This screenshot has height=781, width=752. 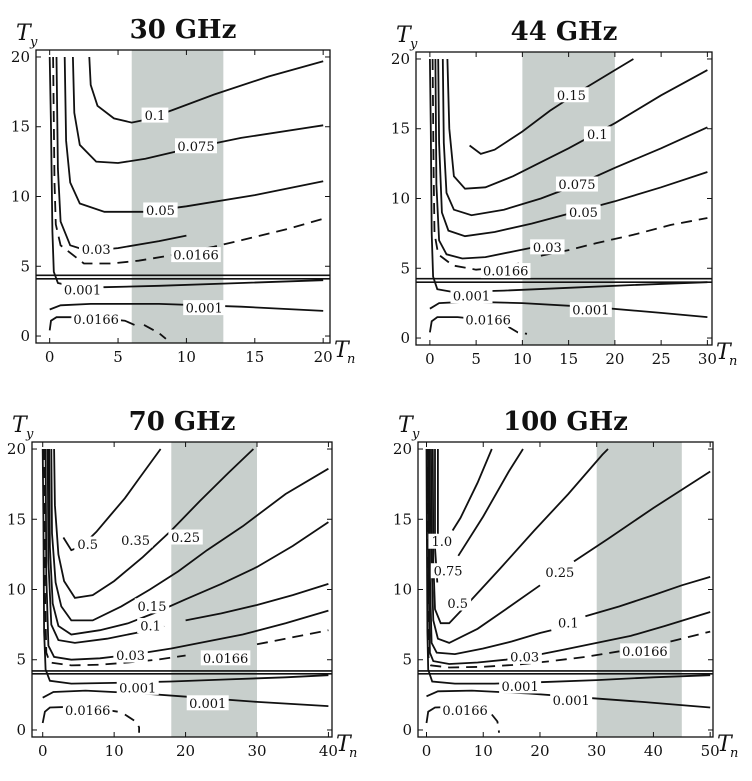 I want to click on panel-title: 30 GHz, so click(x=183, y=30).